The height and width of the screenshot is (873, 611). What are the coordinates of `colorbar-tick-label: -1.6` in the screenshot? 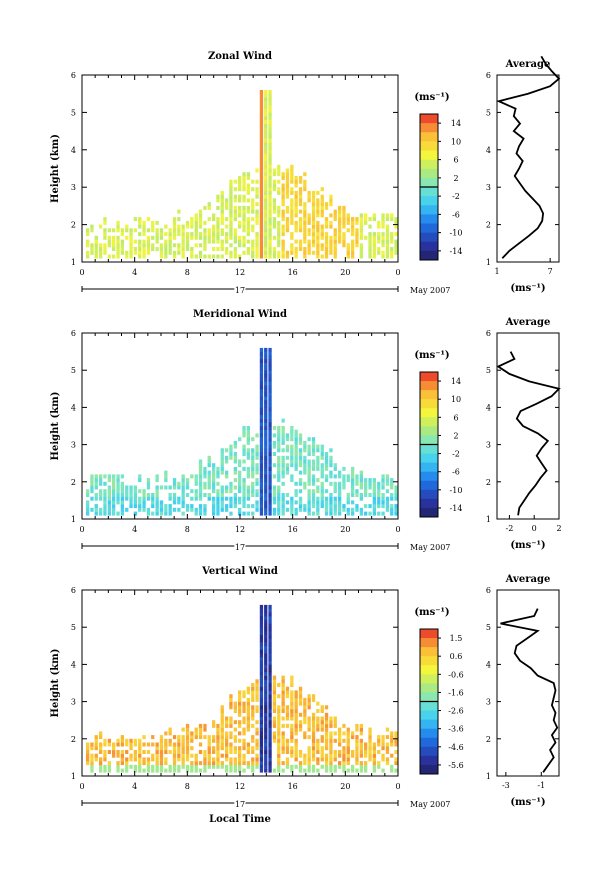 It's located at (455, 692).